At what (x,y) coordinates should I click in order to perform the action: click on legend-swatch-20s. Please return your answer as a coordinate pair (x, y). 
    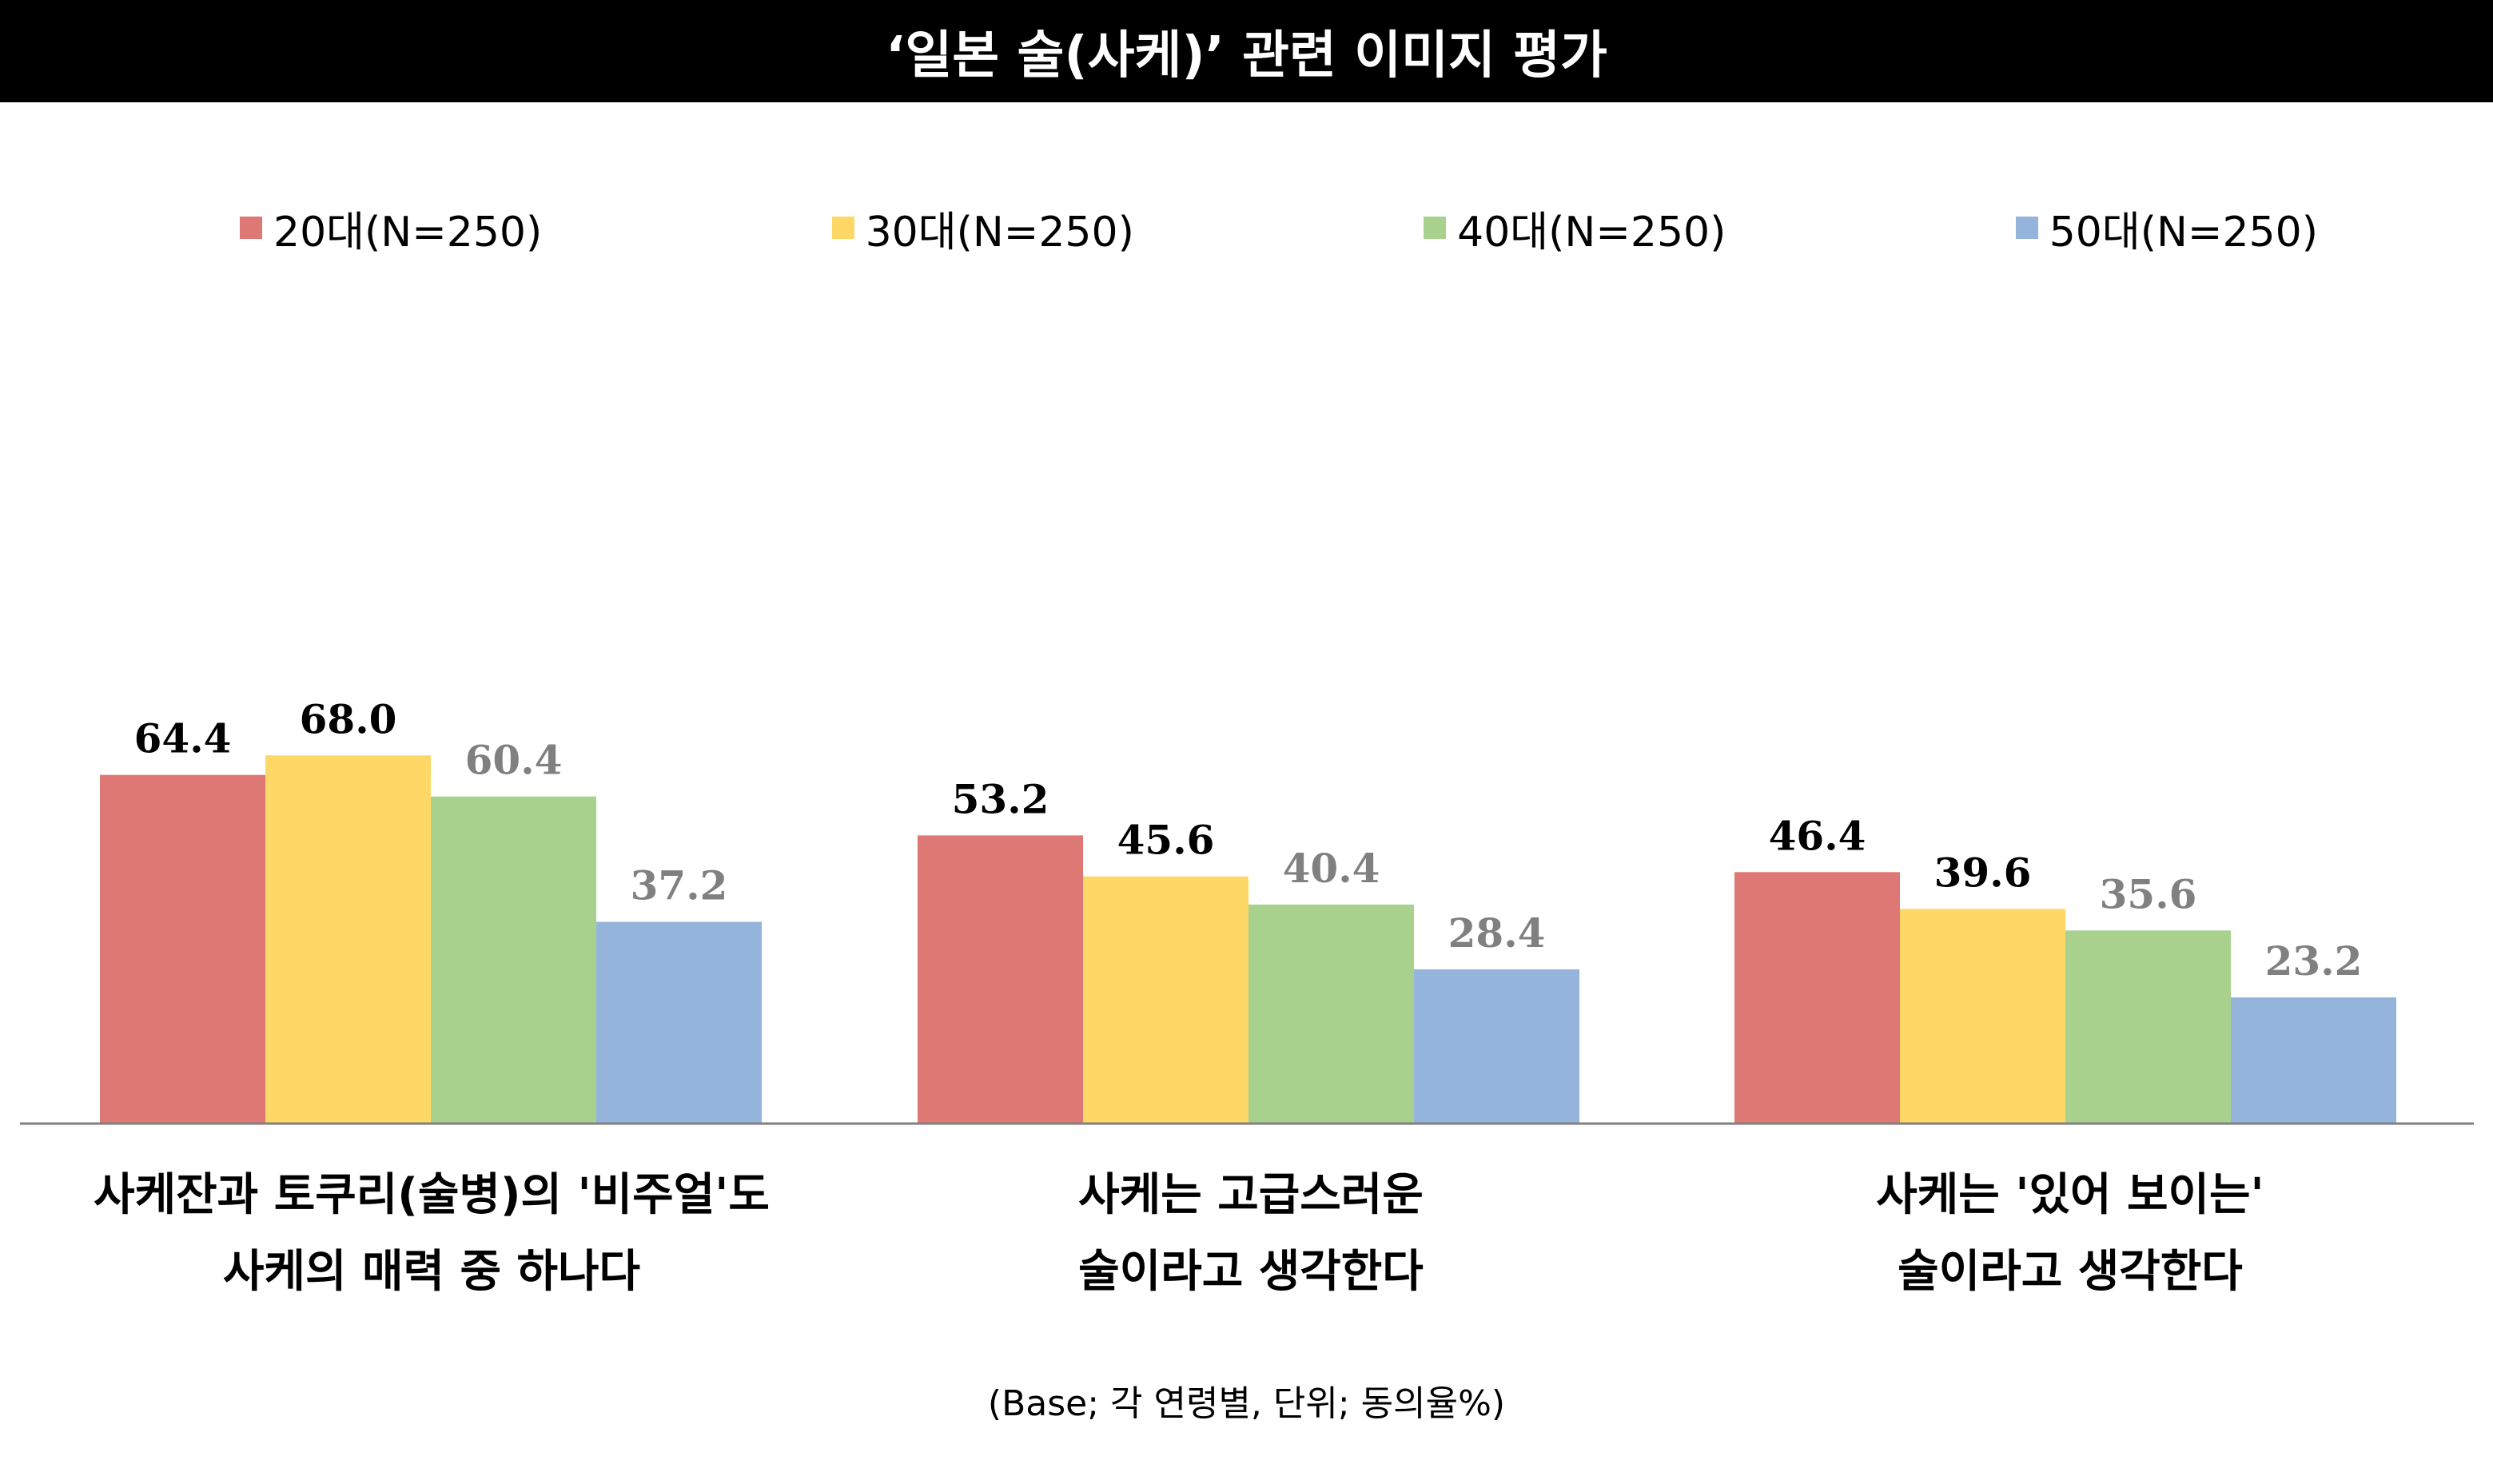
    Looking at the image, I should click on (251, 228).